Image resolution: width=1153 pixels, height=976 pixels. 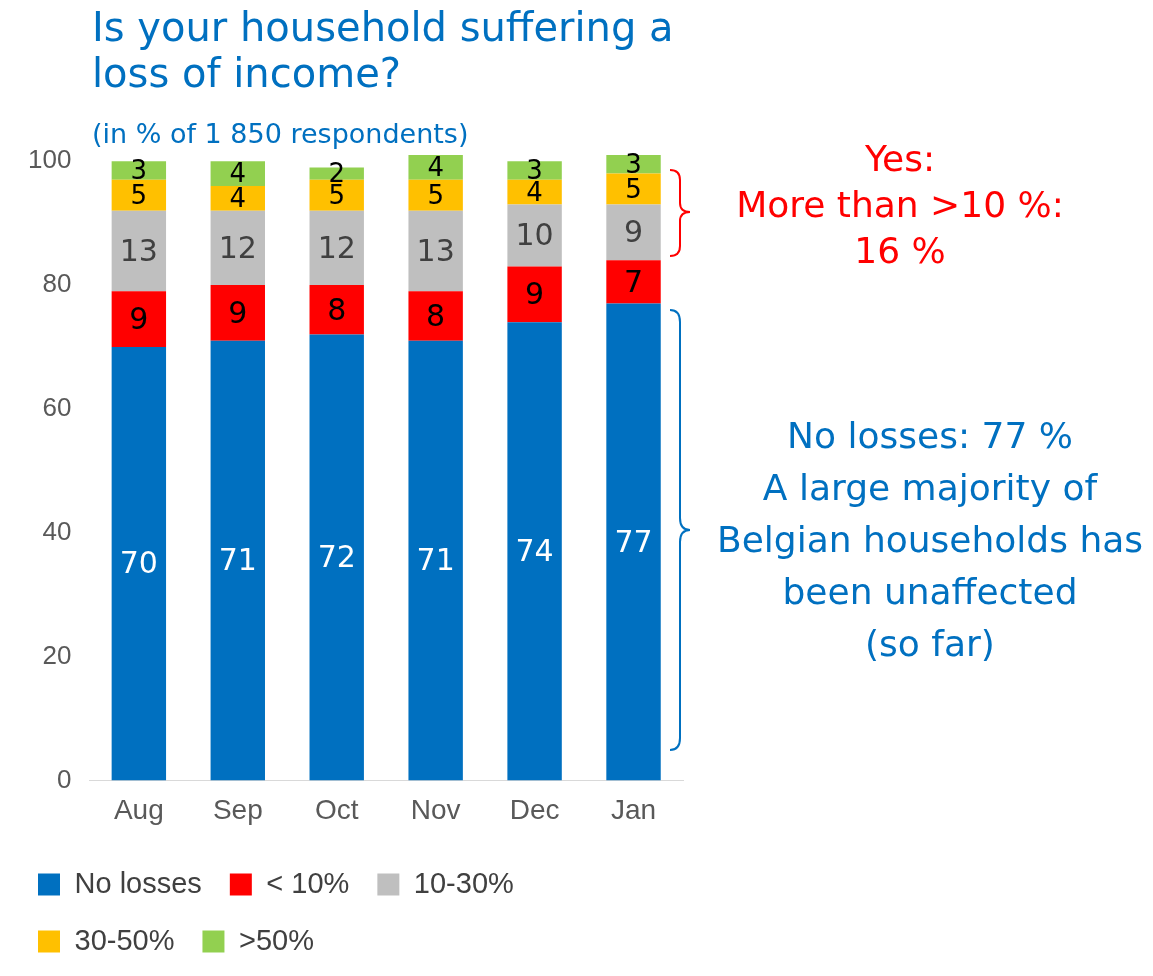 What do you see at coordinates (463, 882) in the screenshot?
I see `legend-label: 10-30%` at bounding box center [463, 882].